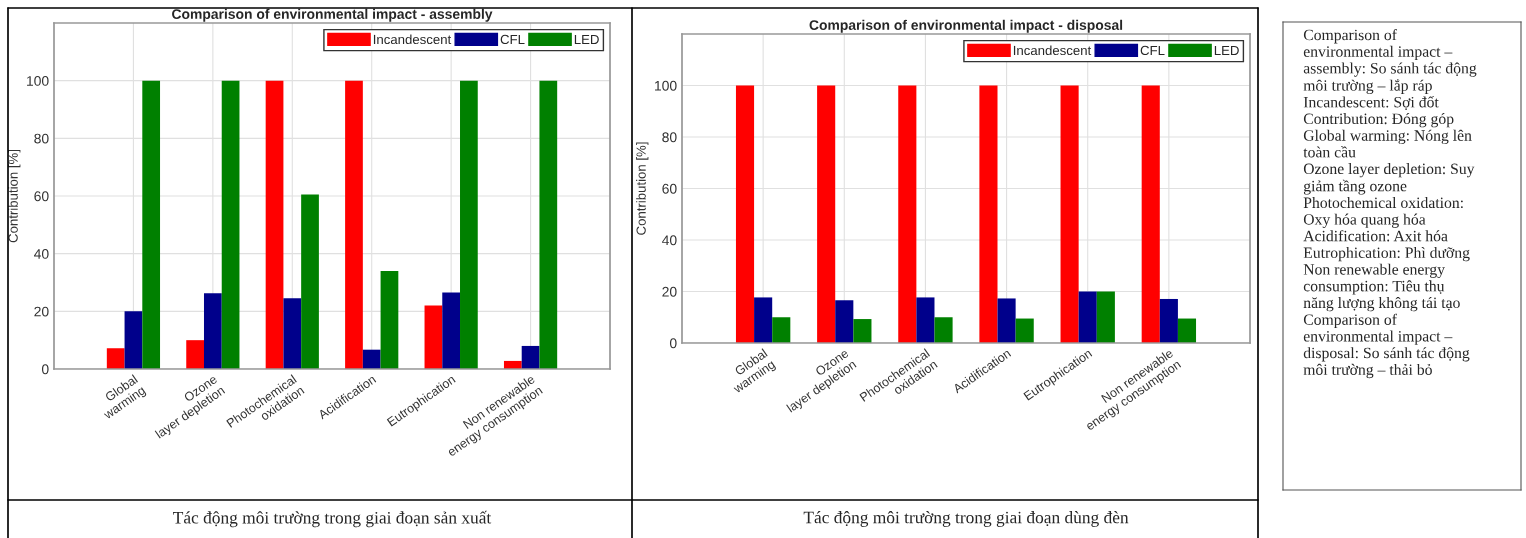  Describe the element at coordinates (966, 519) in the screenshot. I see `text: Tác động môi trường trong giai đoạn dùng đèn` at that location.